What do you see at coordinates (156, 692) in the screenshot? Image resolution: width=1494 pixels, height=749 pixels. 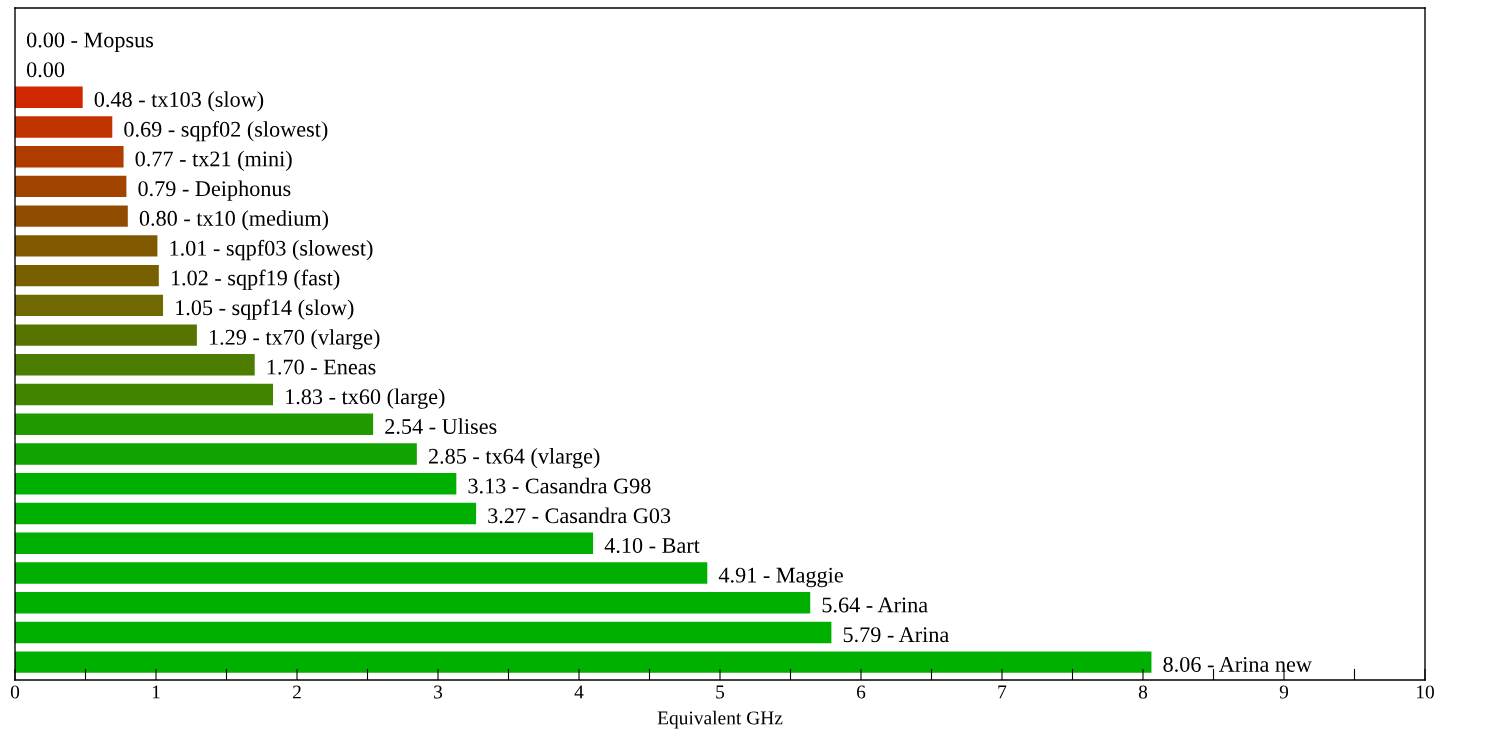 I see `x-tick-label: 1` at bounding box center [156, 692].